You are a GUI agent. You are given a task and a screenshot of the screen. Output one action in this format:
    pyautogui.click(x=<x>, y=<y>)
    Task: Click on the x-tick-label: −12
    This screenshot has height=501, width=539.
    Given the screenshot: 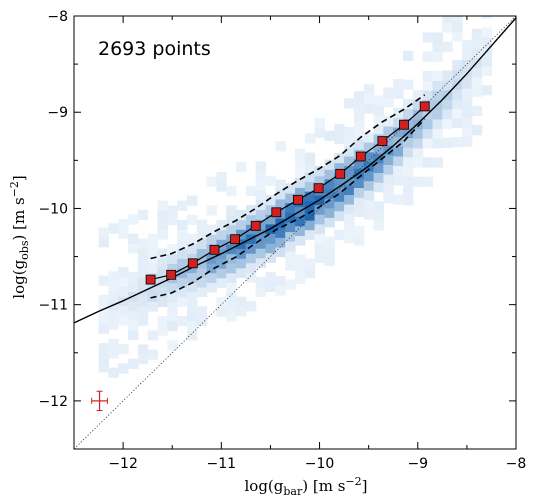 What is the action you would take?
    pyautogui.click(x=123, y=464)
    